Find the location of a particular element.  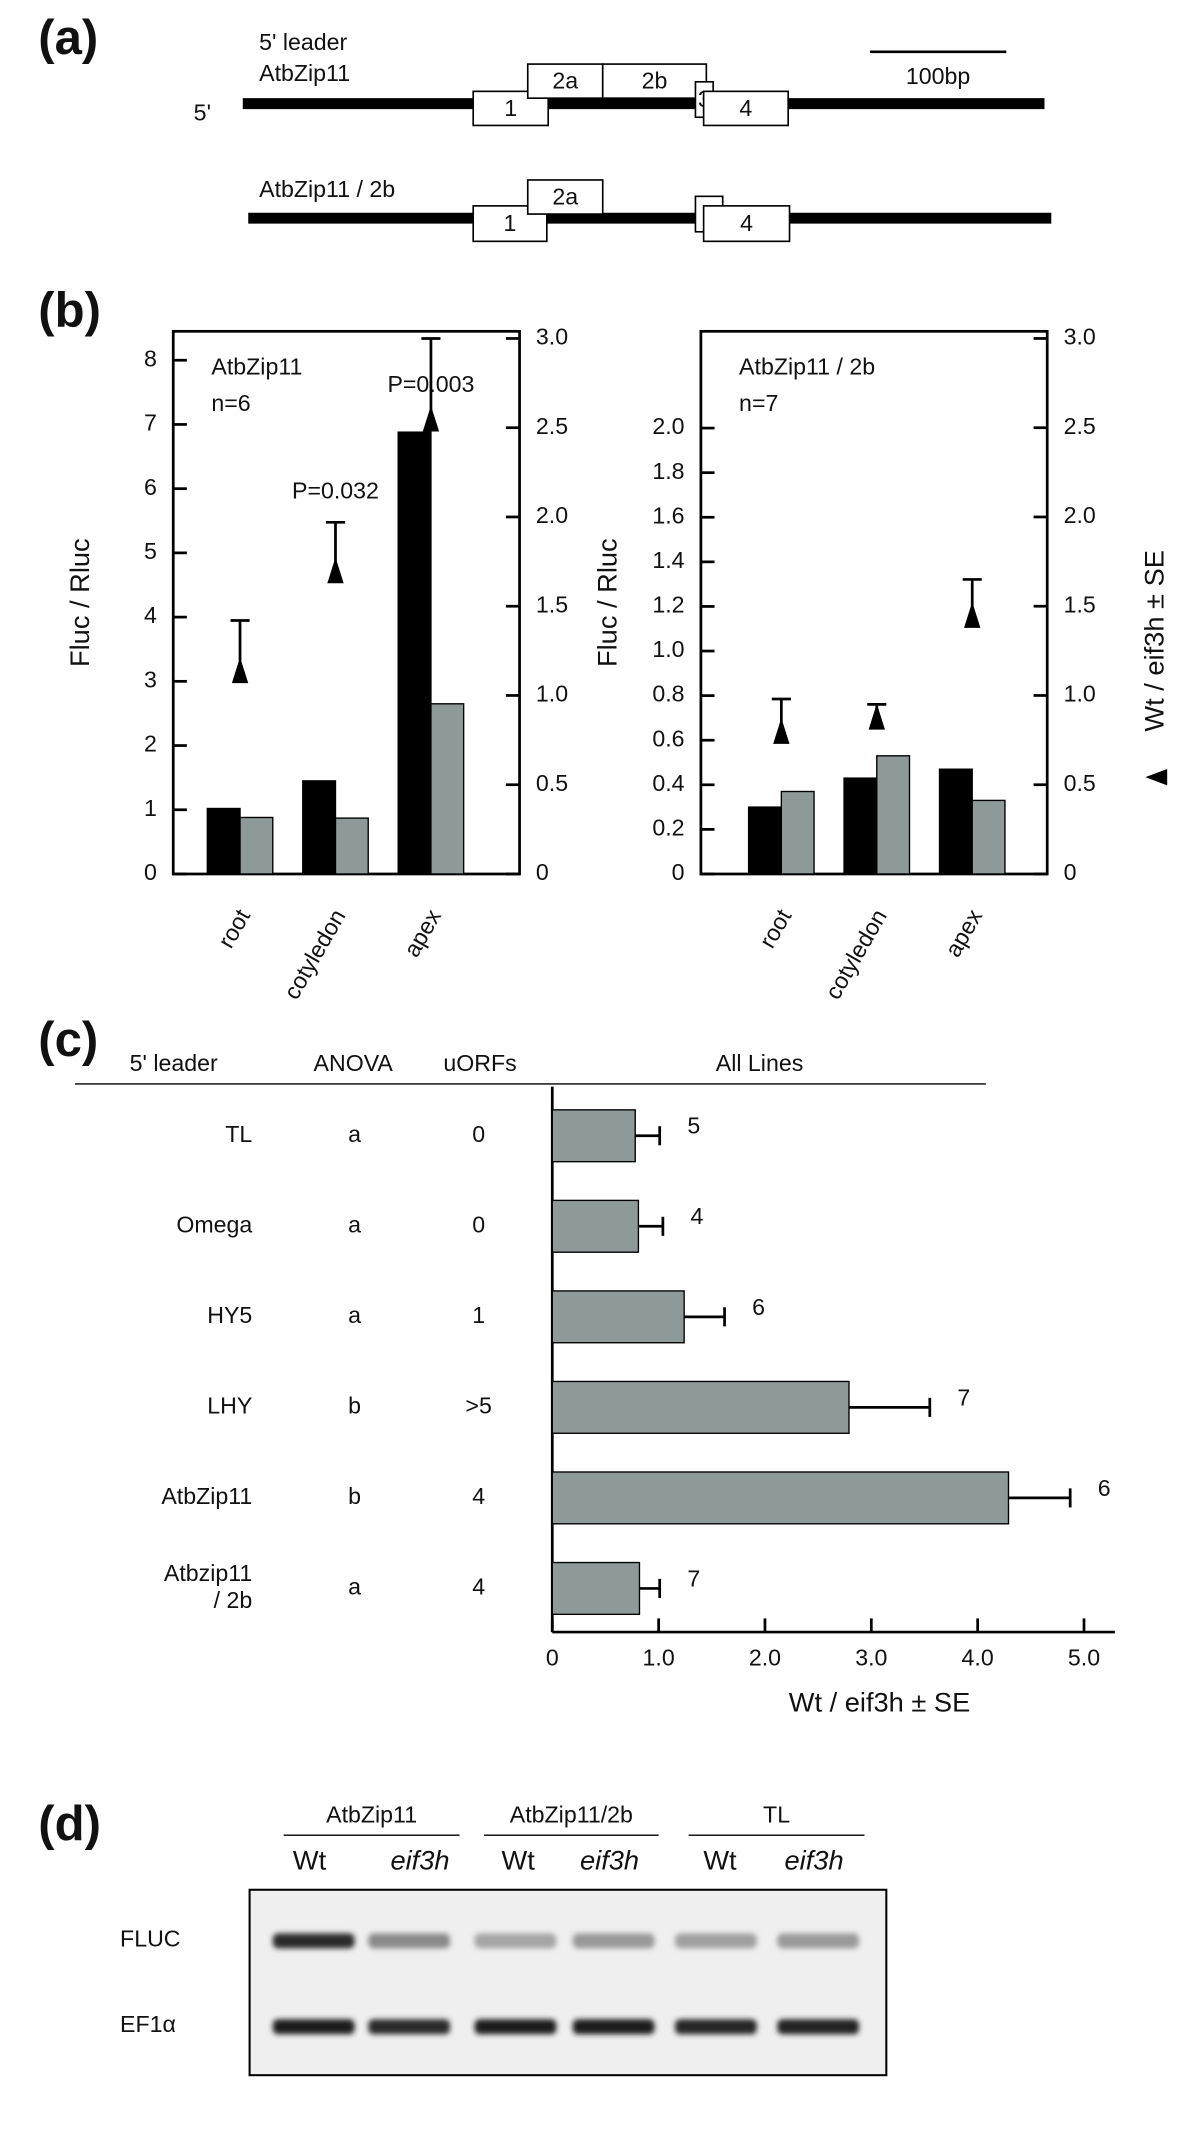

y-tick-label: 1.8 is located at coordinates (668, 471).